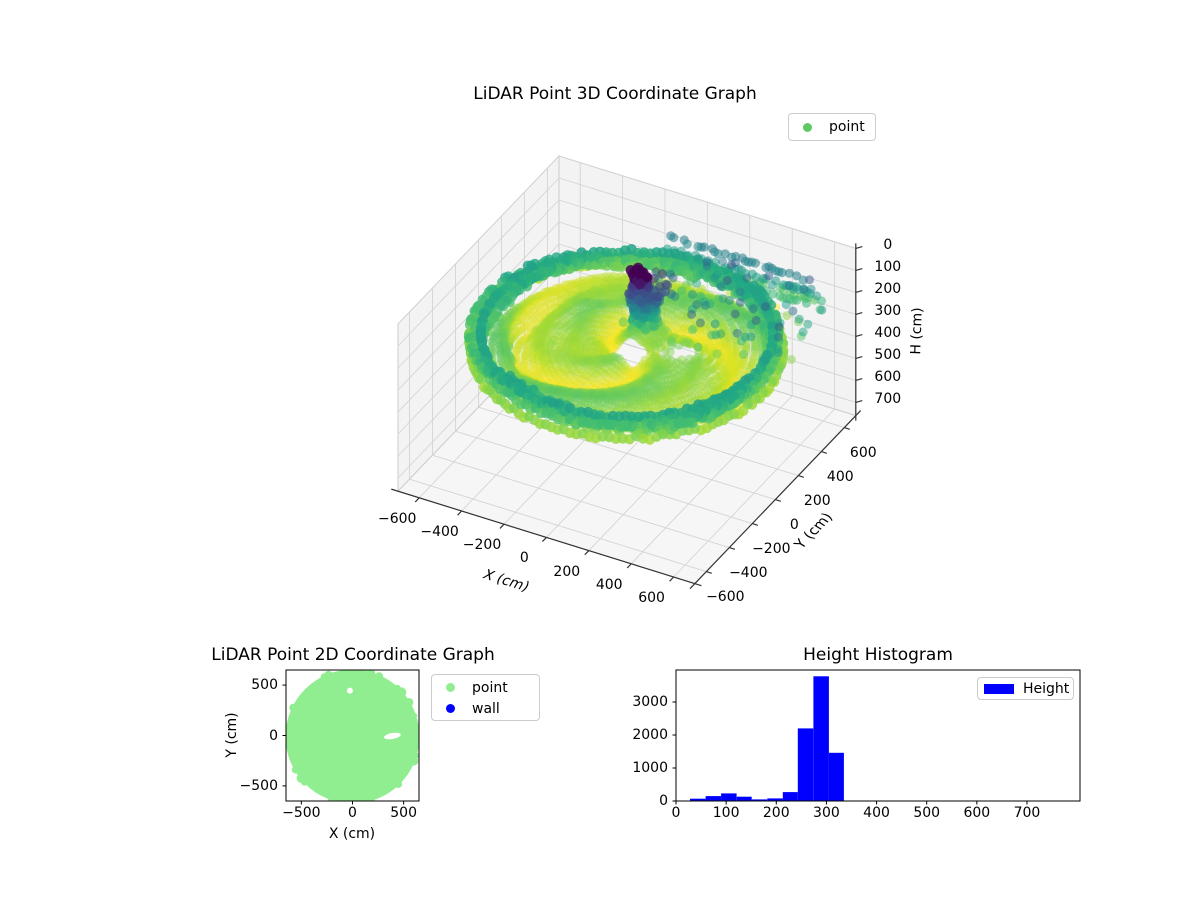  What do you see at coordinates (876, 737) in the screenshot?
I see `hist-axes` at bounding box center [876, 737].